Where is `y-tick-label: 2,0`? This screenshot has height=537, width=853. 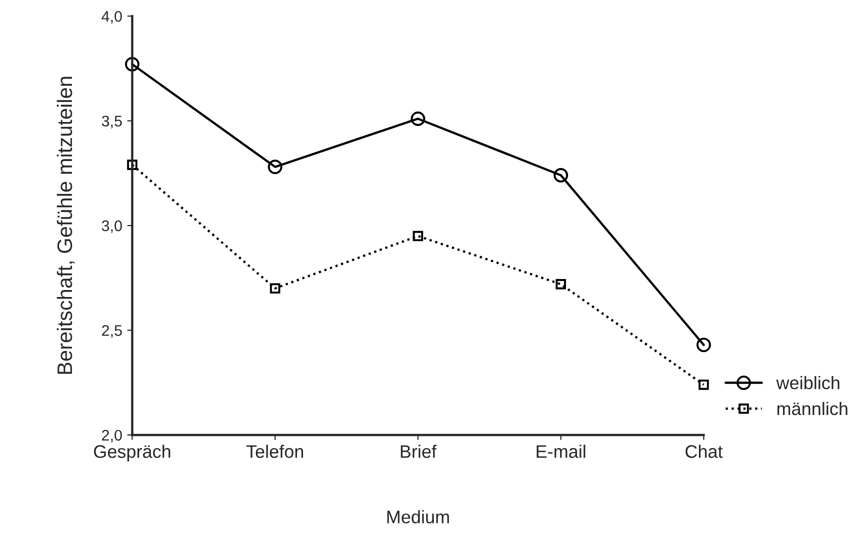
y-tick-label: 2,0 is located at coordinates (112, 436).